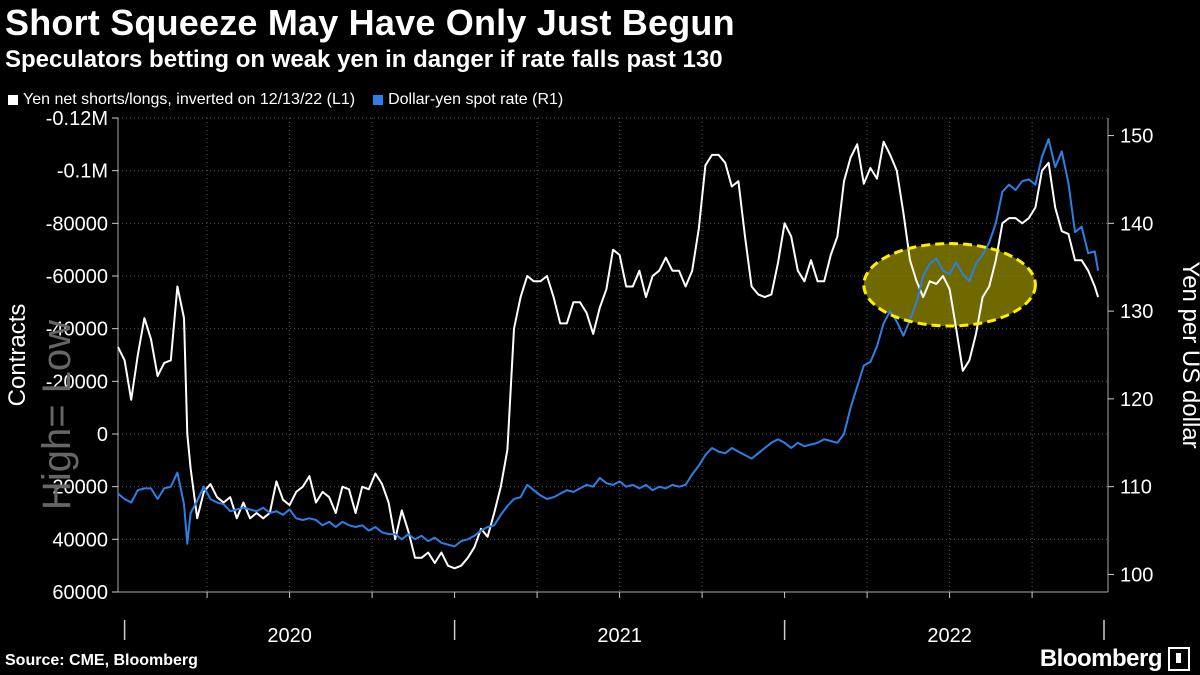 This screenshot has height=675, width=1200. What do you see at coordinates (949, 636) in the screenshot?
I see `x-tick-label: 2022` at bounding box center [949, 636].